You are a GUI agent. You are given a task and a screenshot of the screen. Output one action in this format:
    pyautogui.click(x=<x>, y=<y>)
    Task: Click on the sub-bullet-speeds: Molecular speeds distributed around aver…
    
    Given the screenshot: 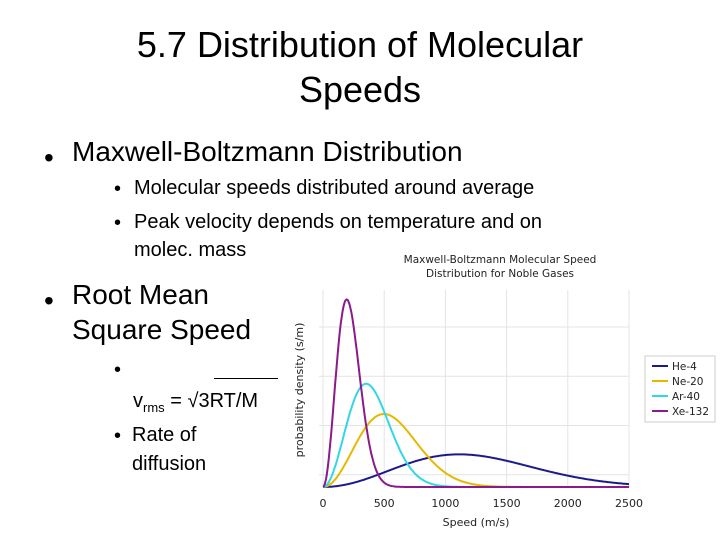 What is the action you would take?
    pyautogui.click(x=334, y=188)
    